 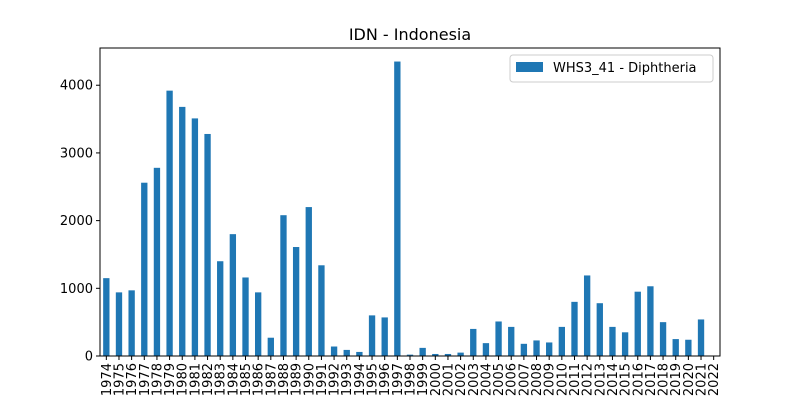 I want to click on x-tick-label: 1995, so click(x=373, y=379).